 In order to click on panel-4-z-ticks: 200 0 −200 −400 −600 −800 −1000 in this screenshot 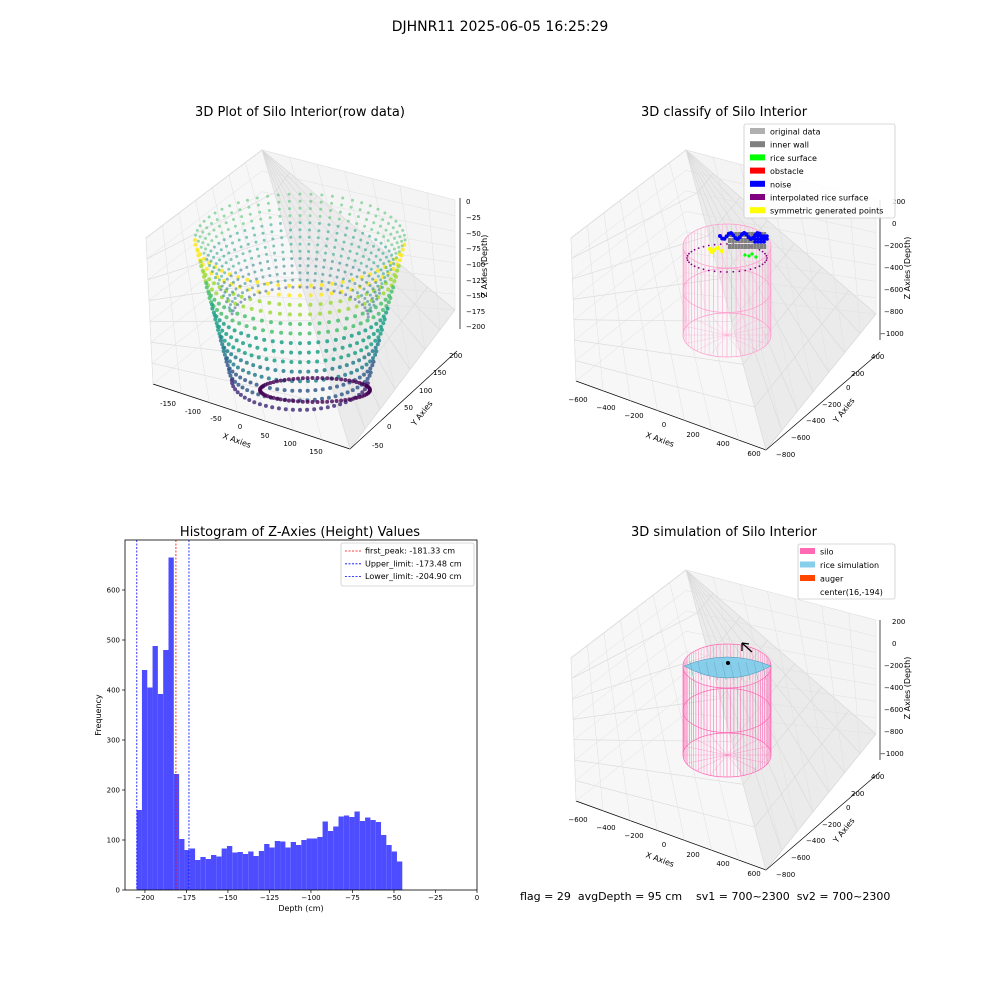, I will do `click(892, 688)`.